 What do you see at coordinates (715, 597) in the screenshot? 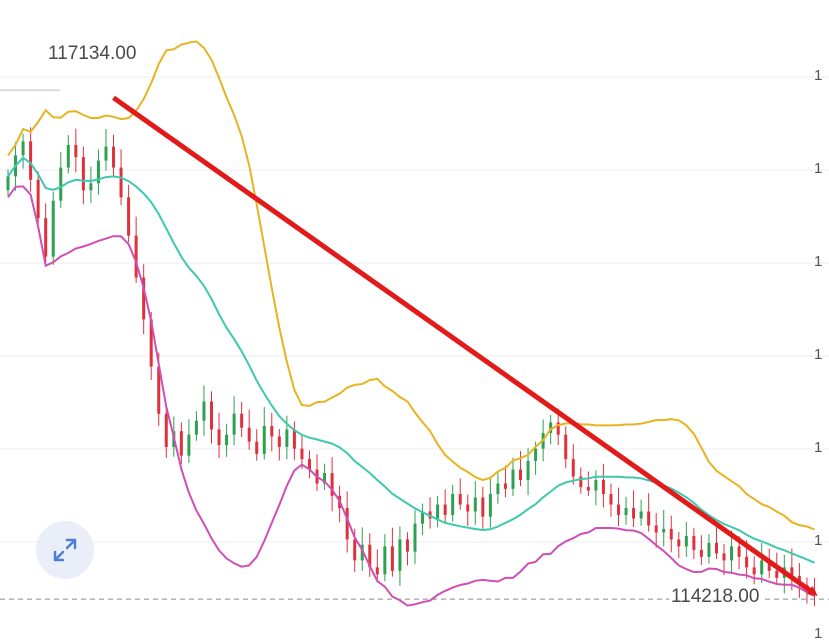
I see `low-price-label: 114218.00` at bounding box center [715, 597].